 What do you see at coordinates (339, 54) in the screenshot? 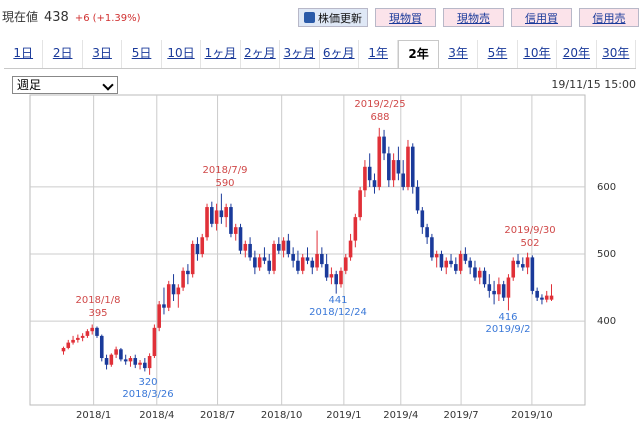
I see `period-tab: 6ヶ月` at bounding box center [339, 54].